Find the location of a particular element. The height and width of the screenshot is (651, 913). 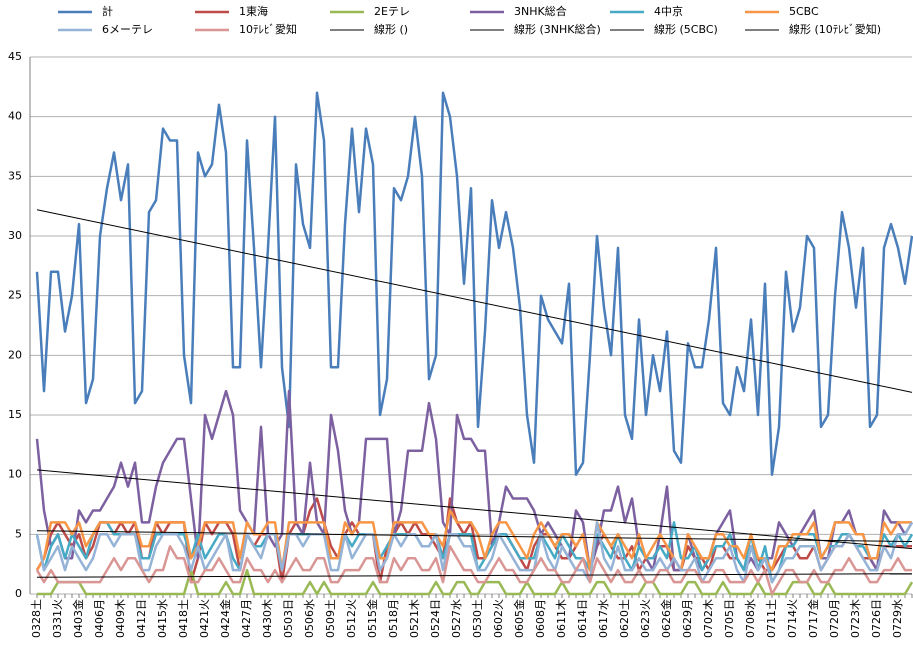

x-tick-label: 0430木 is located at coordinates (267, 618).